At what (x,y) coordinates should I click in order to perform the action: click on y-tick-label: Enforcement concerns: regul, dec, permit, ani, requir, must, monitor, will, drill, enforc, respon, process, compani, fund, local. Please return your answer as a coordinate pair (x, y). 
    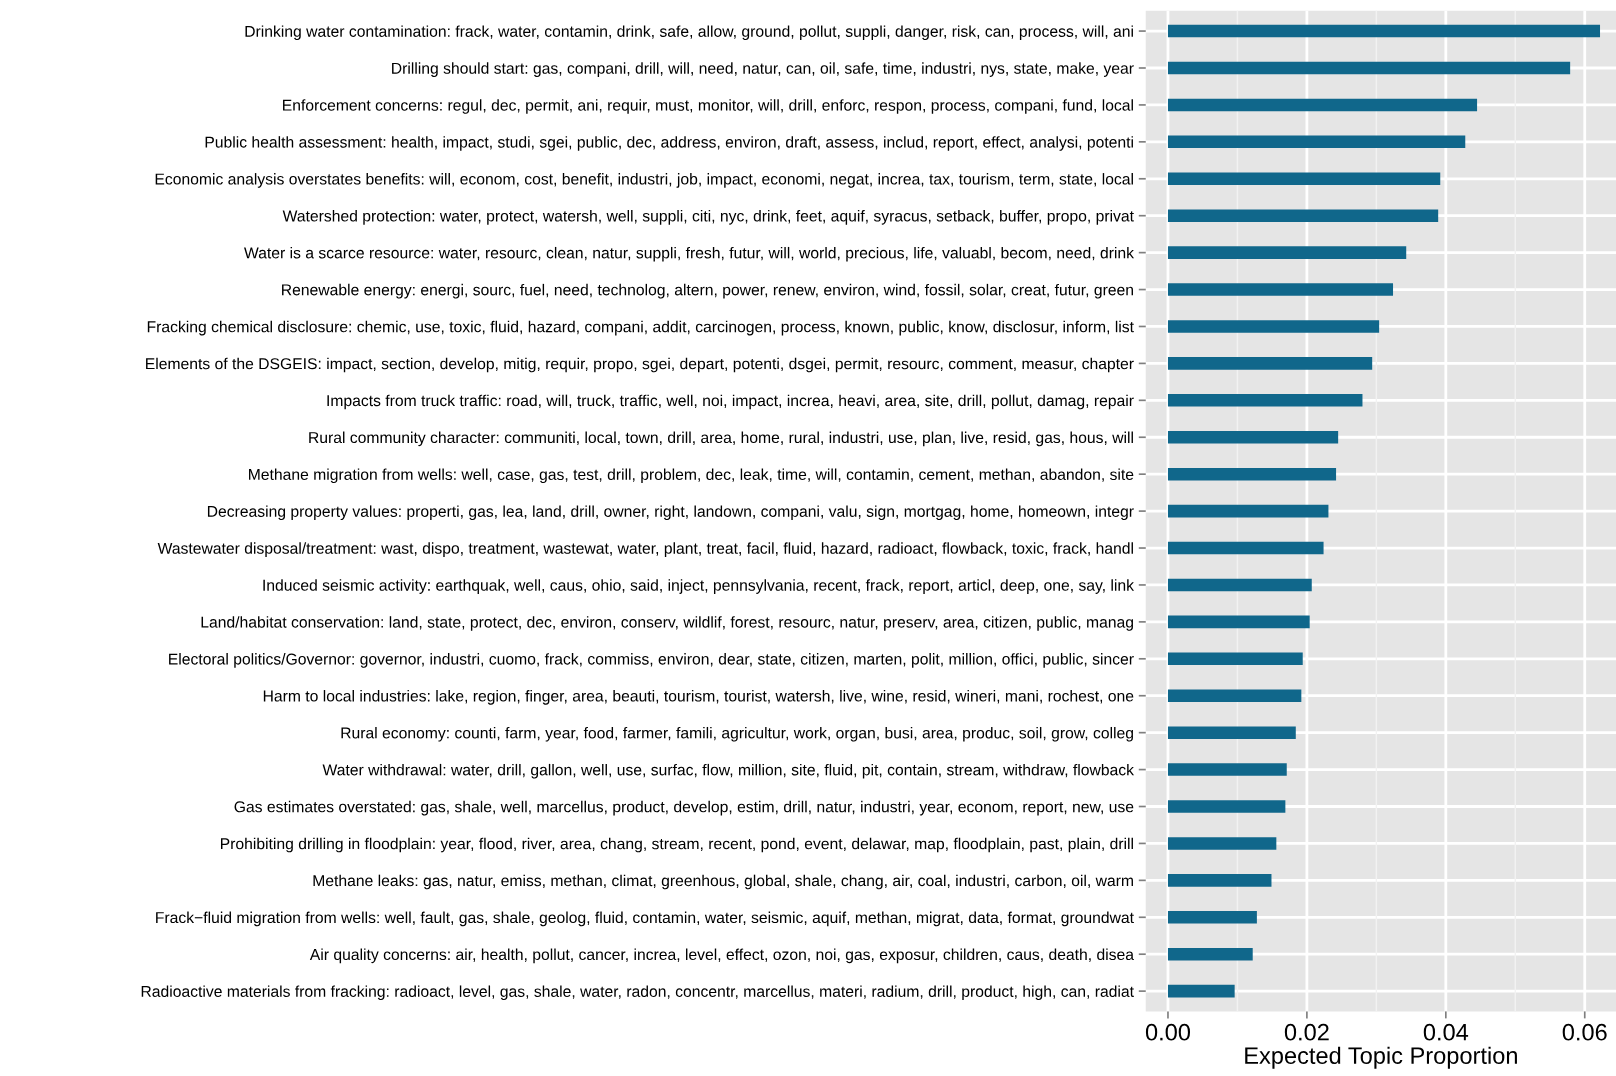
    Looking at the image, I should click on (708, 106).